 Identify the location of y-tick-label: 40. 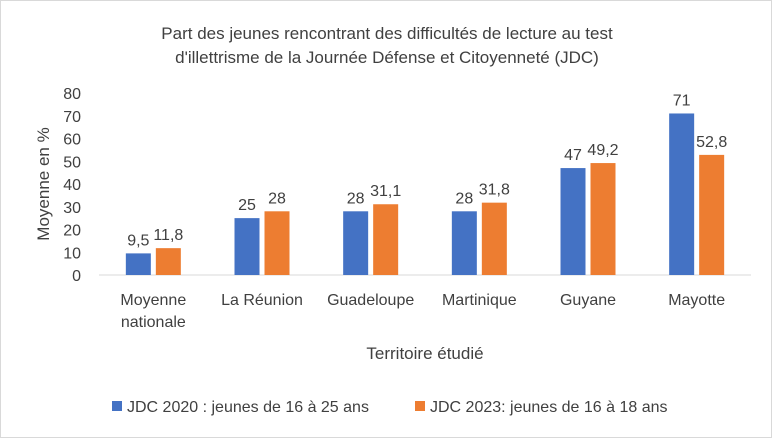
(72, 185).